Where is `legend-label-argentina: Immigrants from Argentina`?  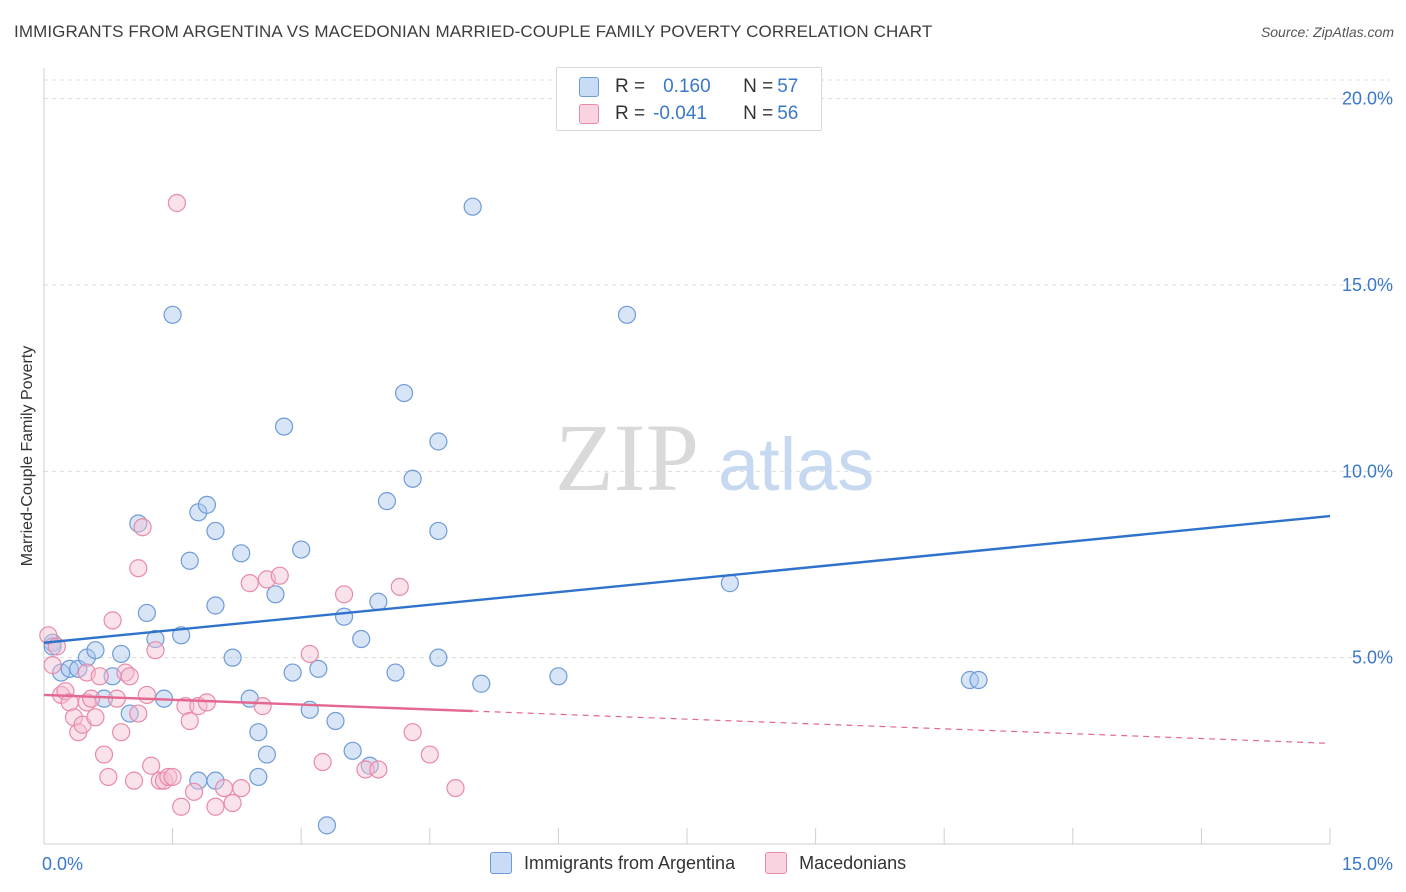 legend-label-argentina: Immigrants from Argentina is located at coordinates (630, 862).